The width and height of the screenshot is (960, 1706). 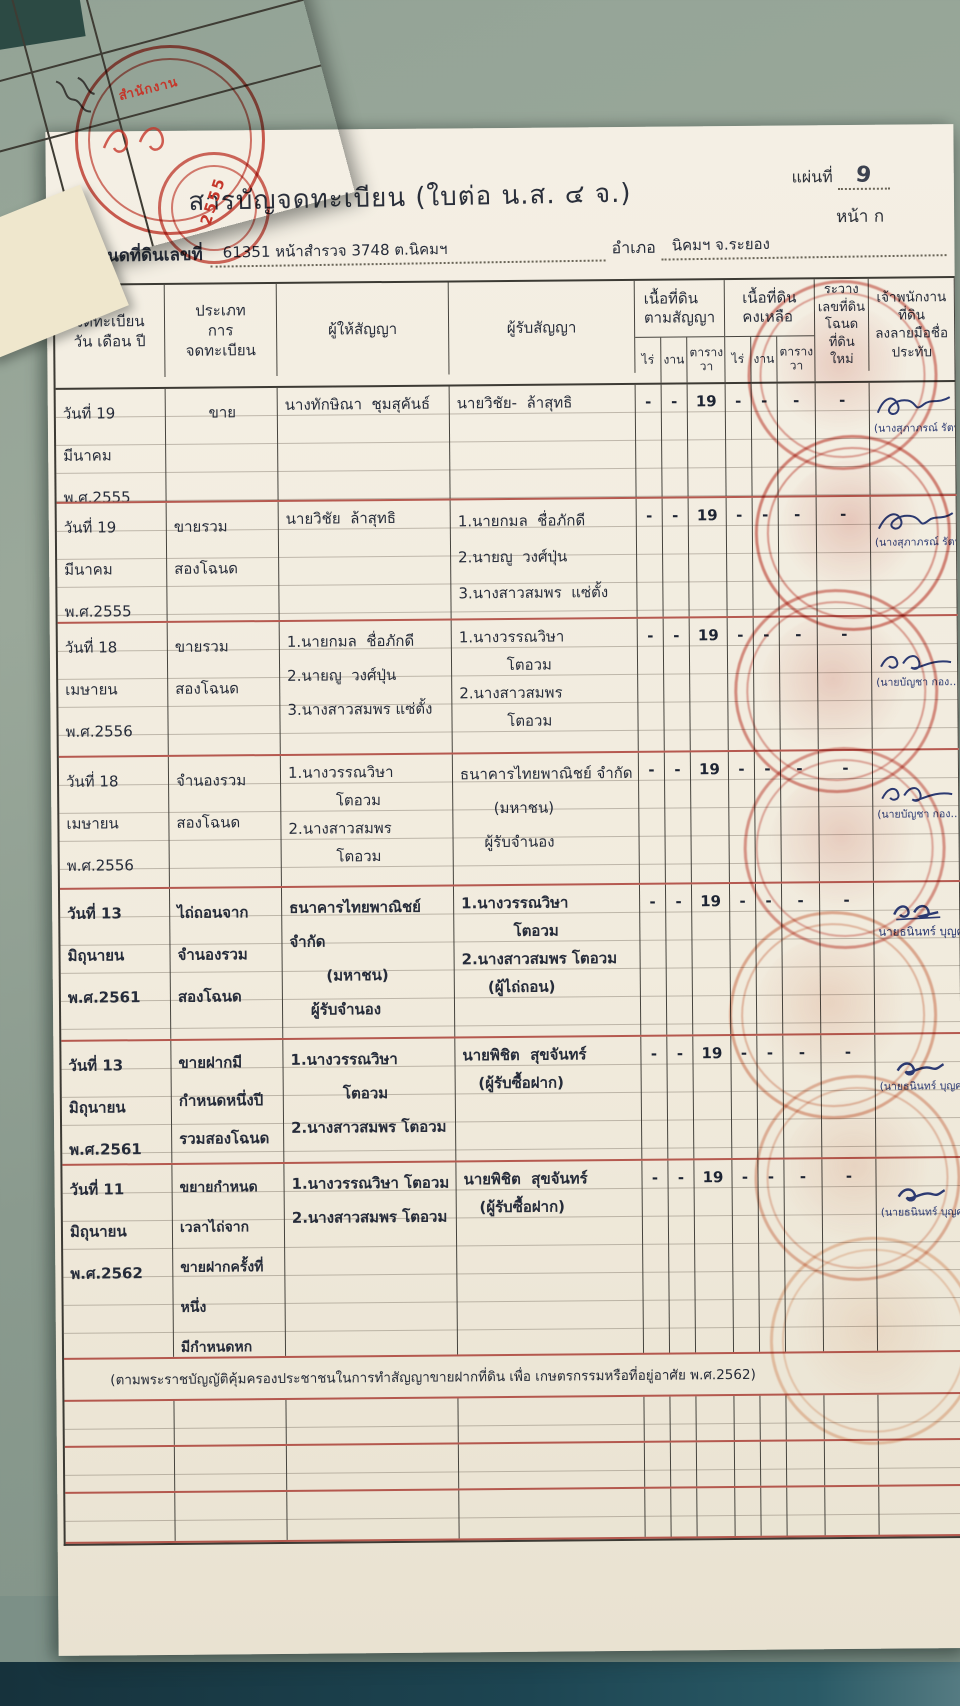 I want to click on cell-grantor: นางทักษิณา ชุมสุคันธ์, so click(x=364, y=443).